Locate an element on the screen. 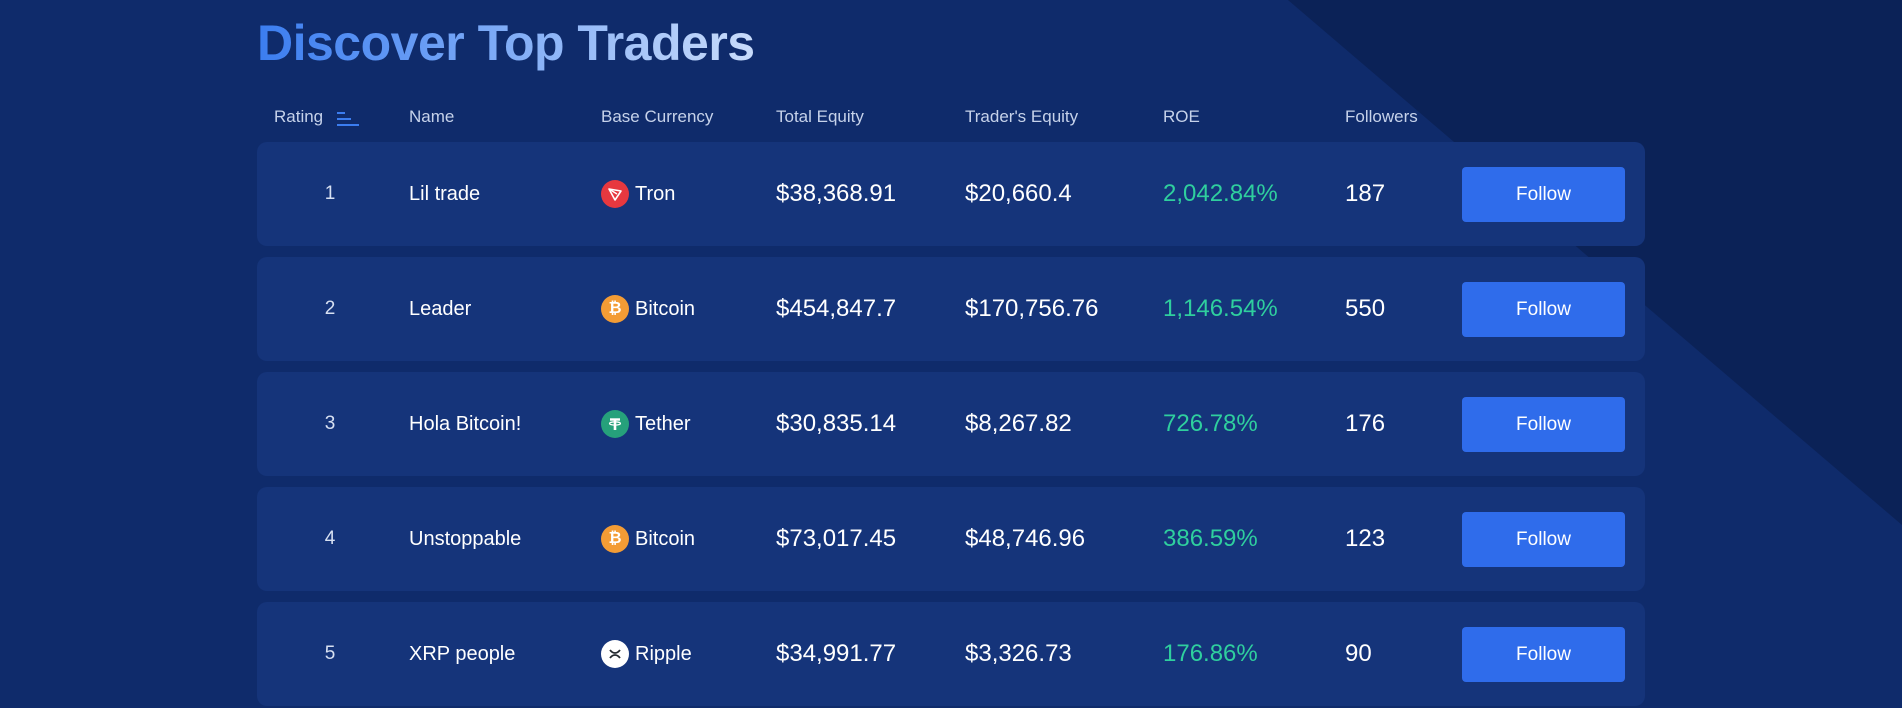 Image resolution: width=1902 pixels, height=708 pixels. trader-name: Unstoppable is located at coordinates (465, 538).